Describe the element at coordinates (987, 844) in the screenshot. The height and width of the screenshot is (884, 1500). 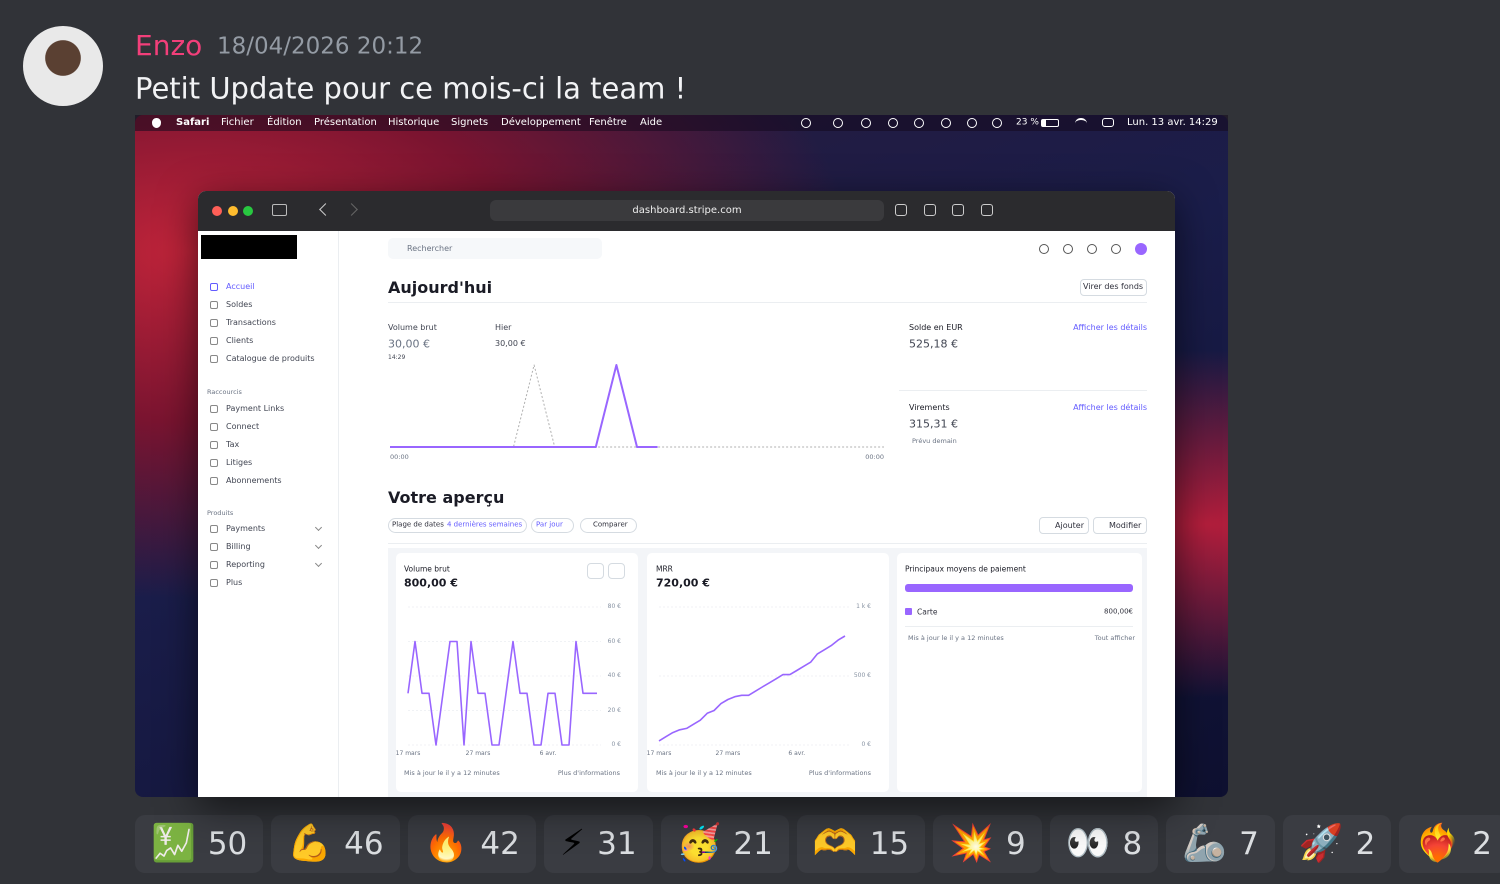
I see `reaction: 💥 9` at that location.